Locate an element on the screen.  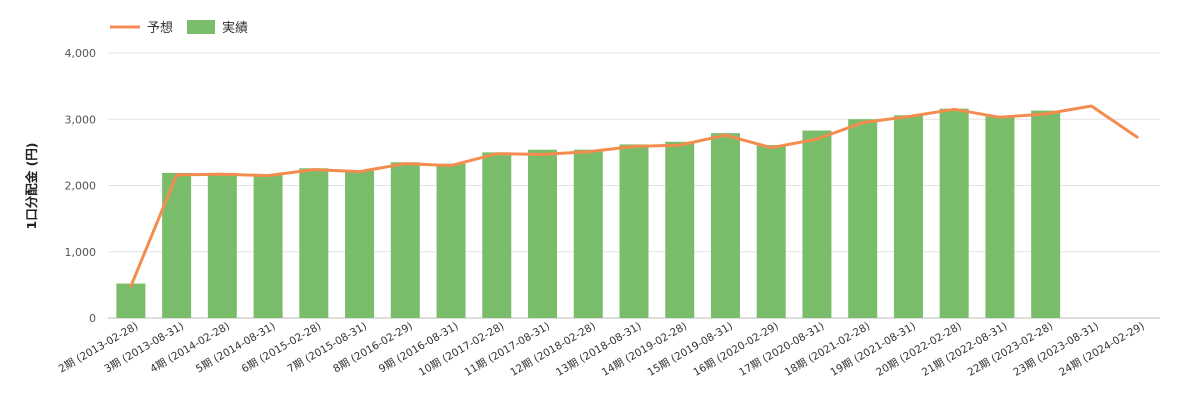
x-tick-label: 17期 (2020-08-31) is located at coordinates (782, 349).